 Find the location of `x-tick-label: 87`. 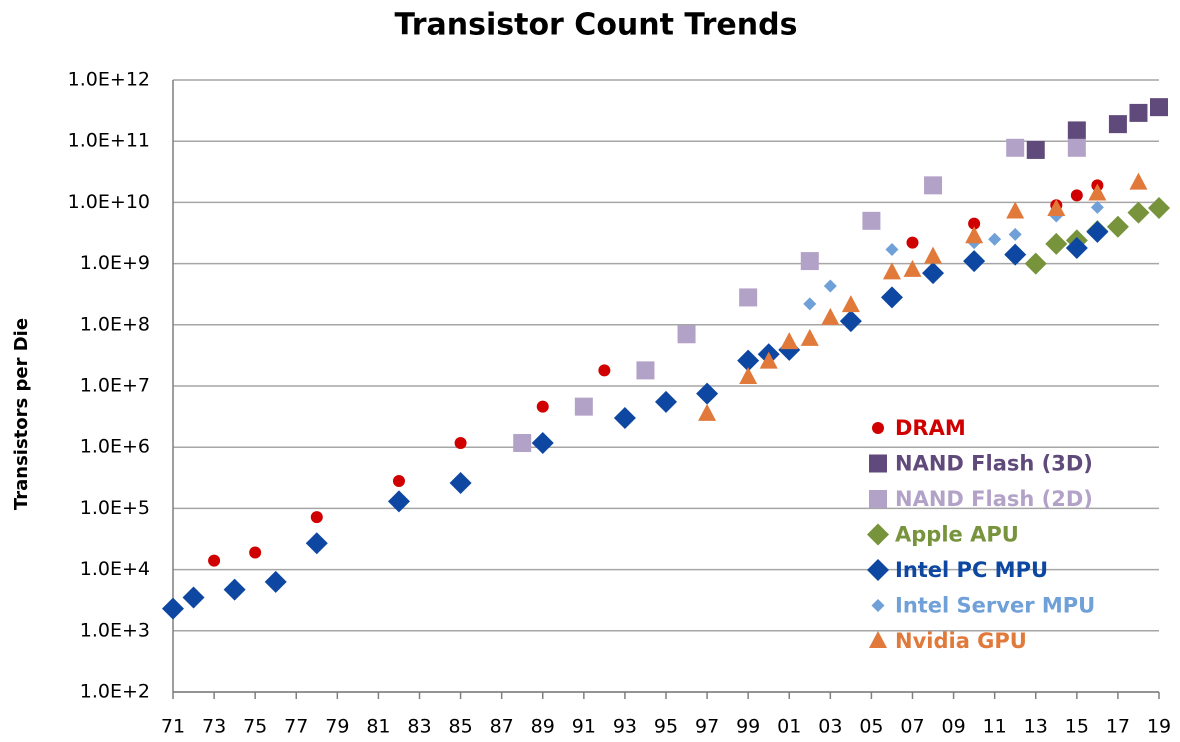

x-tick-label: 87 is located at coordinates (502, 727).